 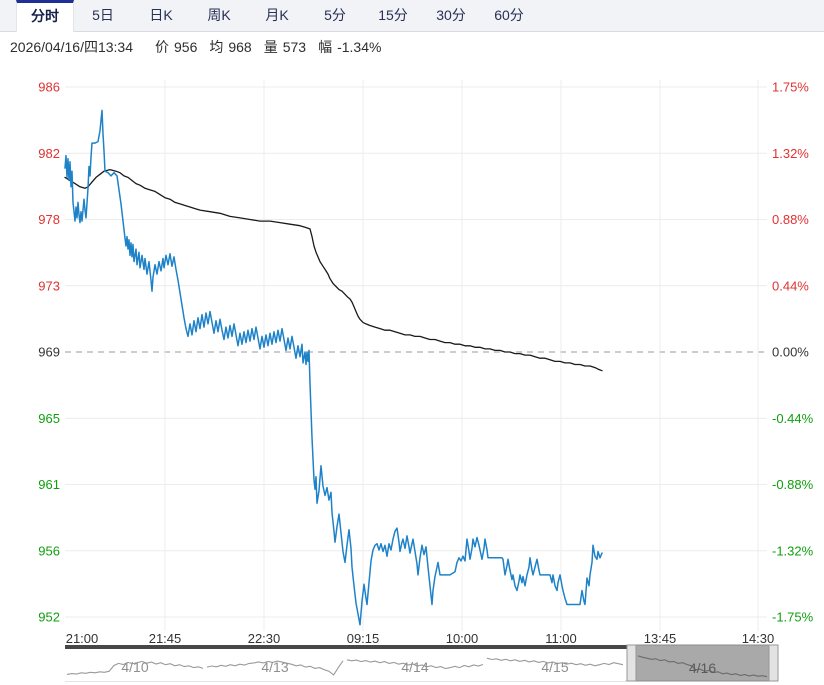 What do you see at coordinates (793, 418) in the screenshot?
I see `y-axis-percent-label: -0.44%` at bounding box center [793, 418].